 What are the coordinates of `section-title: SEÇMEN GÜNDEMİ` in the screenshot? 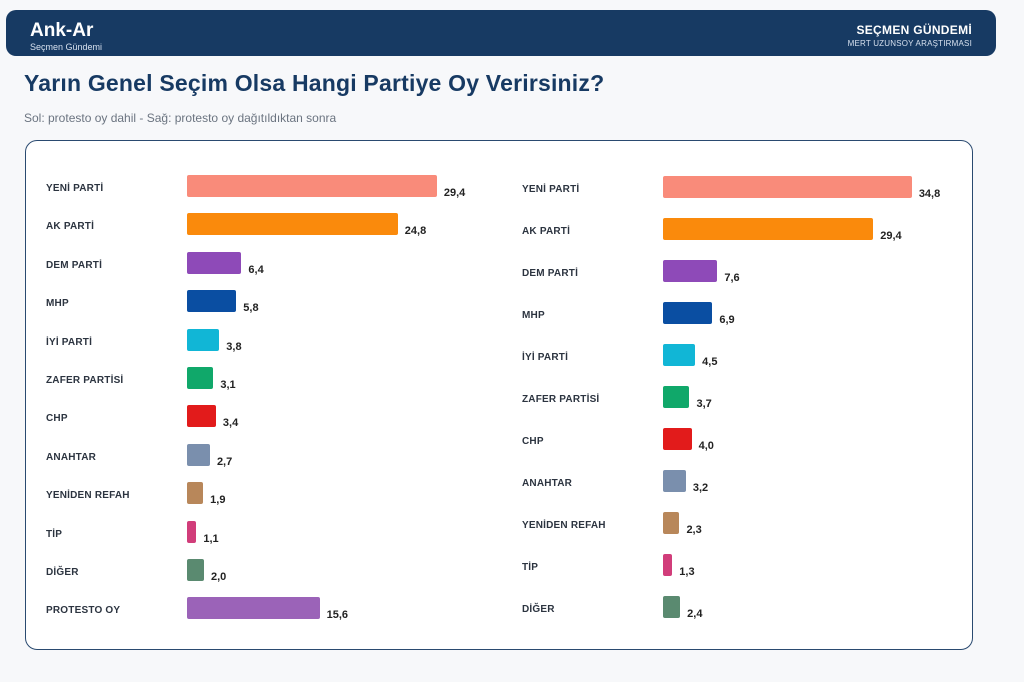 It's located at (914, 30).